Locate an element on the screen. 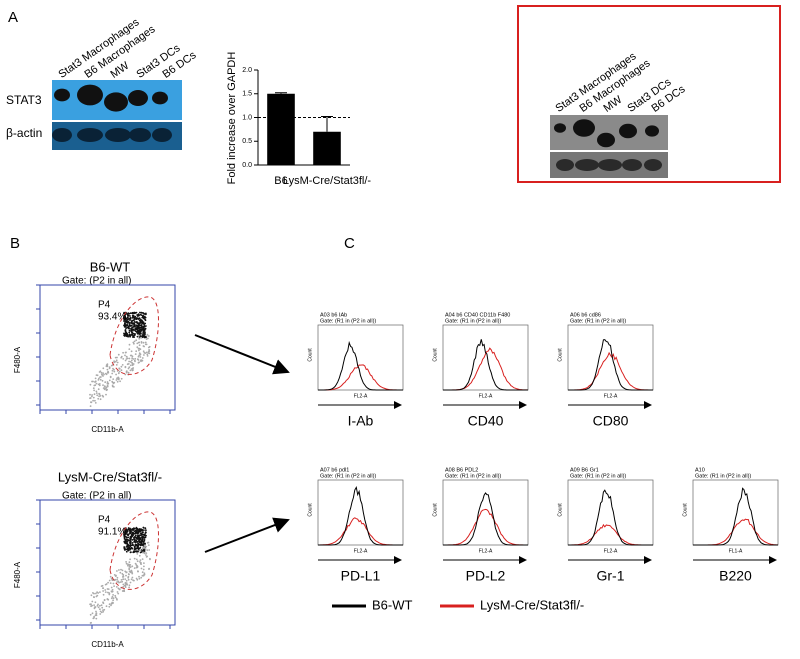  y-axis-label: Fold increase over GAPDH is located at coordinates (232, 118).